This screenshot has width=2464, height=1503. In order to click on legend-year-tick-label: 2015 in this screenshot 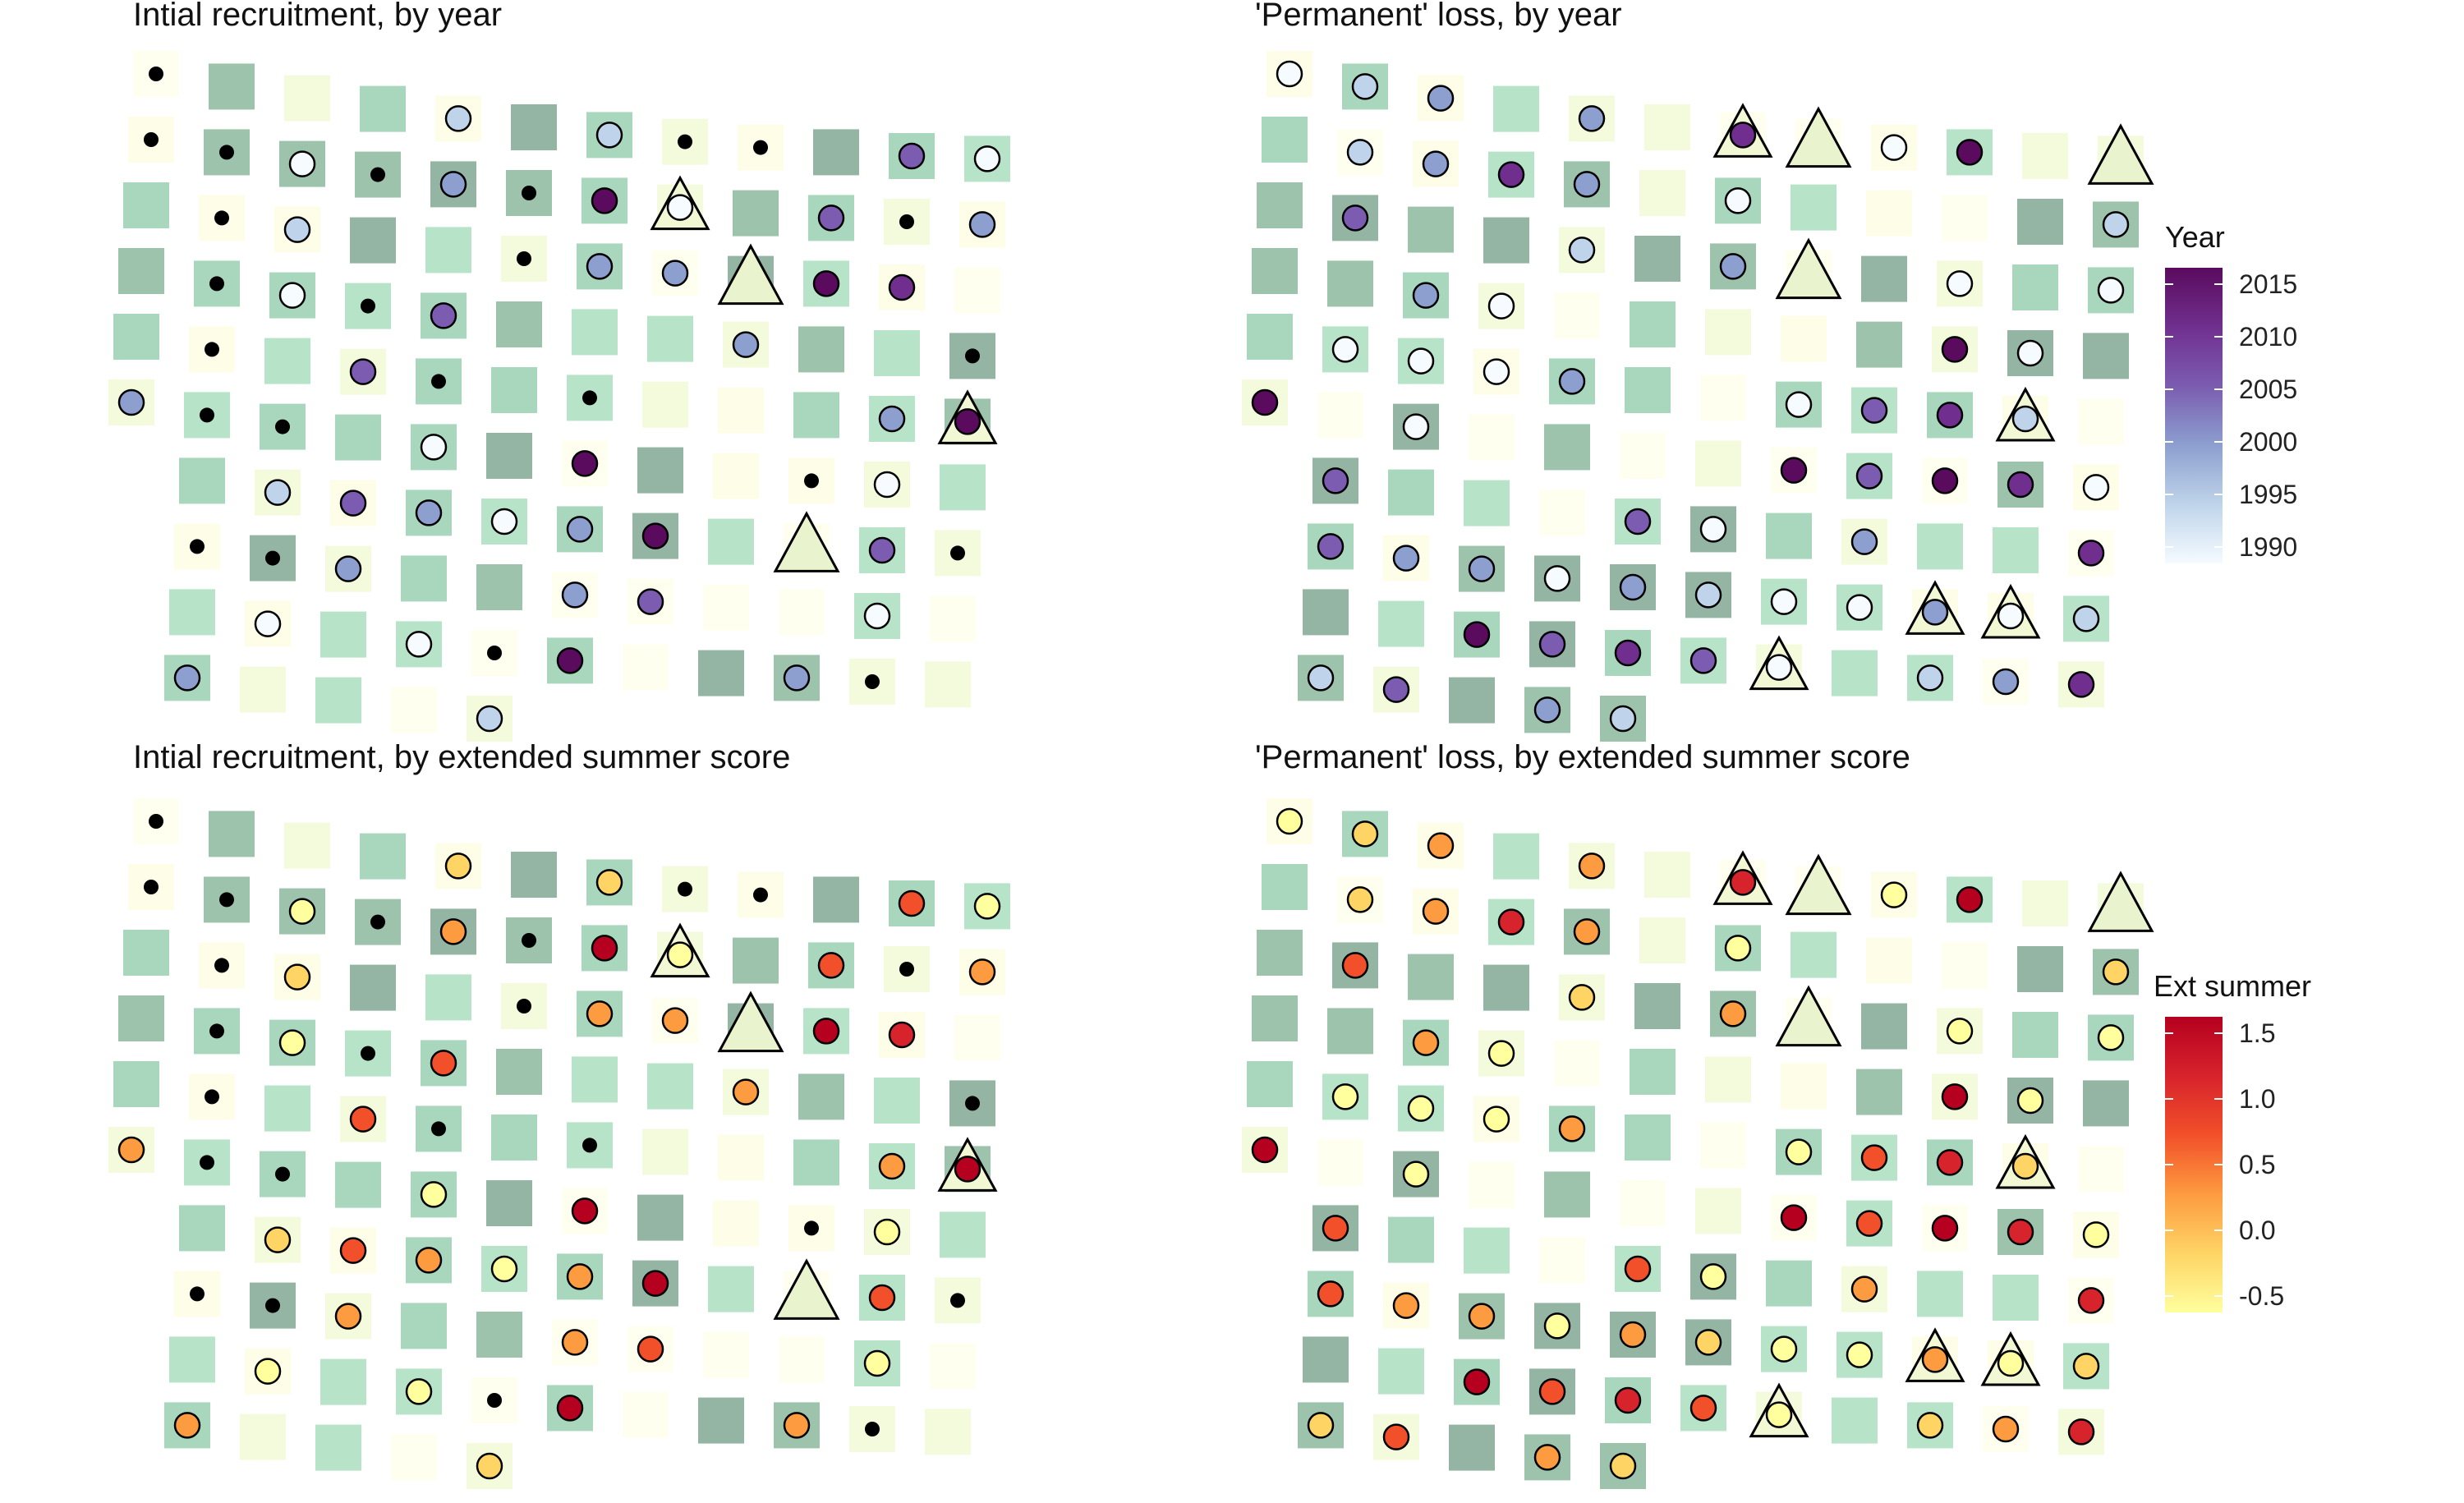, I will do `click(2268, 284)`.